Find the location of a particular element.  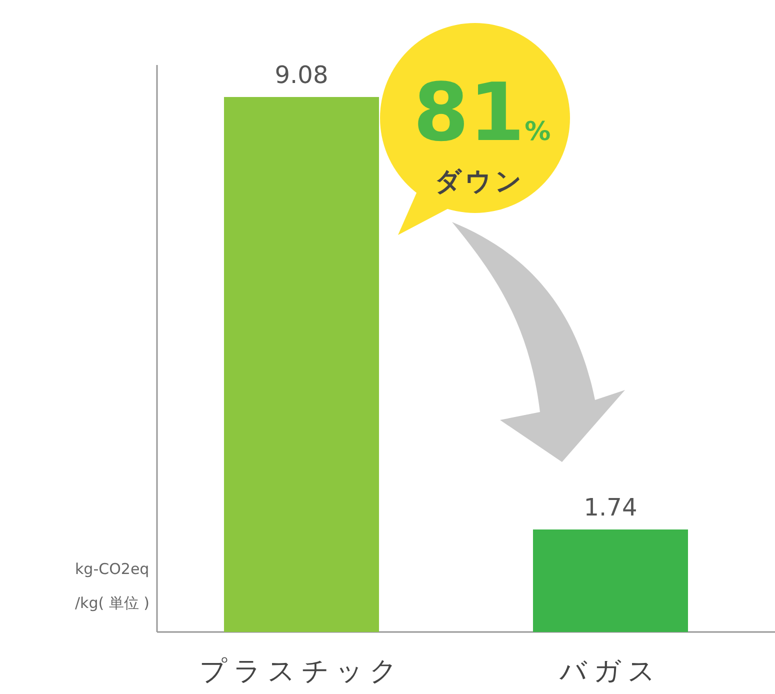

annotation: ダウン is located at coordinates (480, 182).